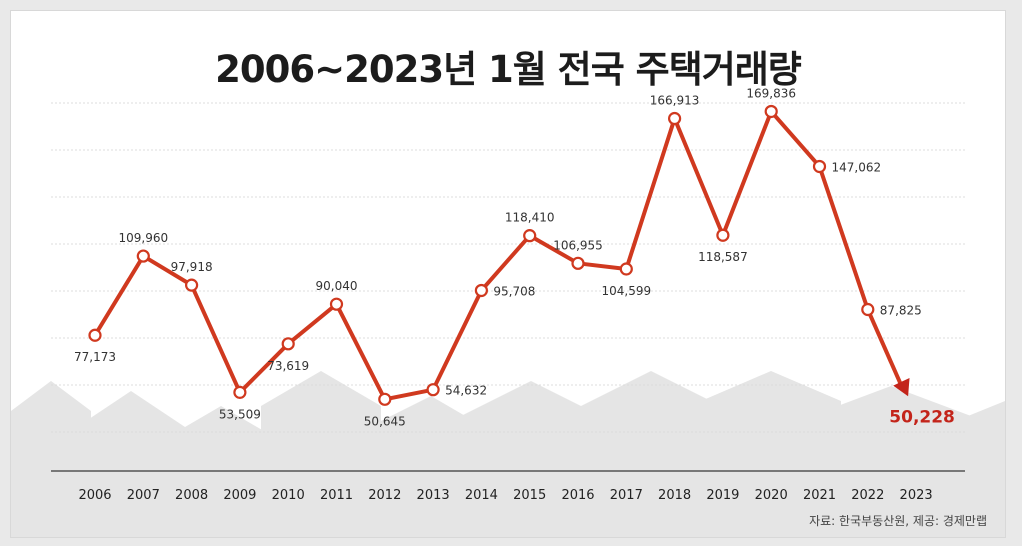  What do you see at coordinates (143, 238) in the screenshot?
I see `data-label: 109,960` at bounding box center [143, 238].